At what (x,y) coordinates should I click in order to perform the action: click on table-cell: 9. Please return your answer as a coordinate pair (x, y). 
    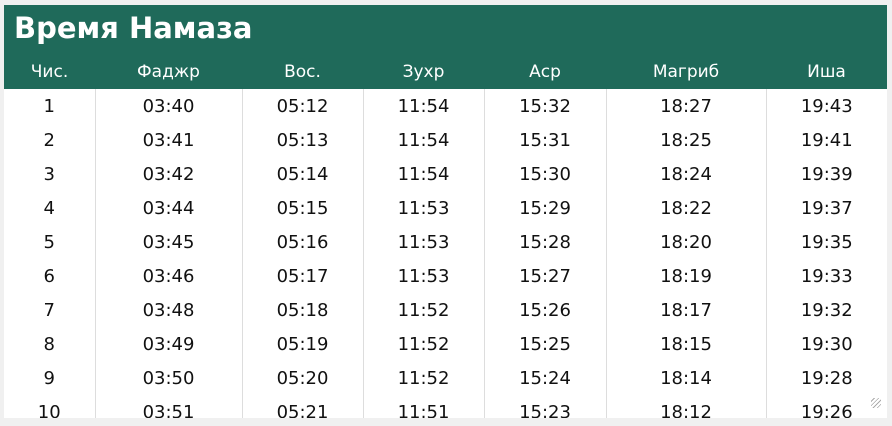
    Looking at the image, I should click on (49, 378).